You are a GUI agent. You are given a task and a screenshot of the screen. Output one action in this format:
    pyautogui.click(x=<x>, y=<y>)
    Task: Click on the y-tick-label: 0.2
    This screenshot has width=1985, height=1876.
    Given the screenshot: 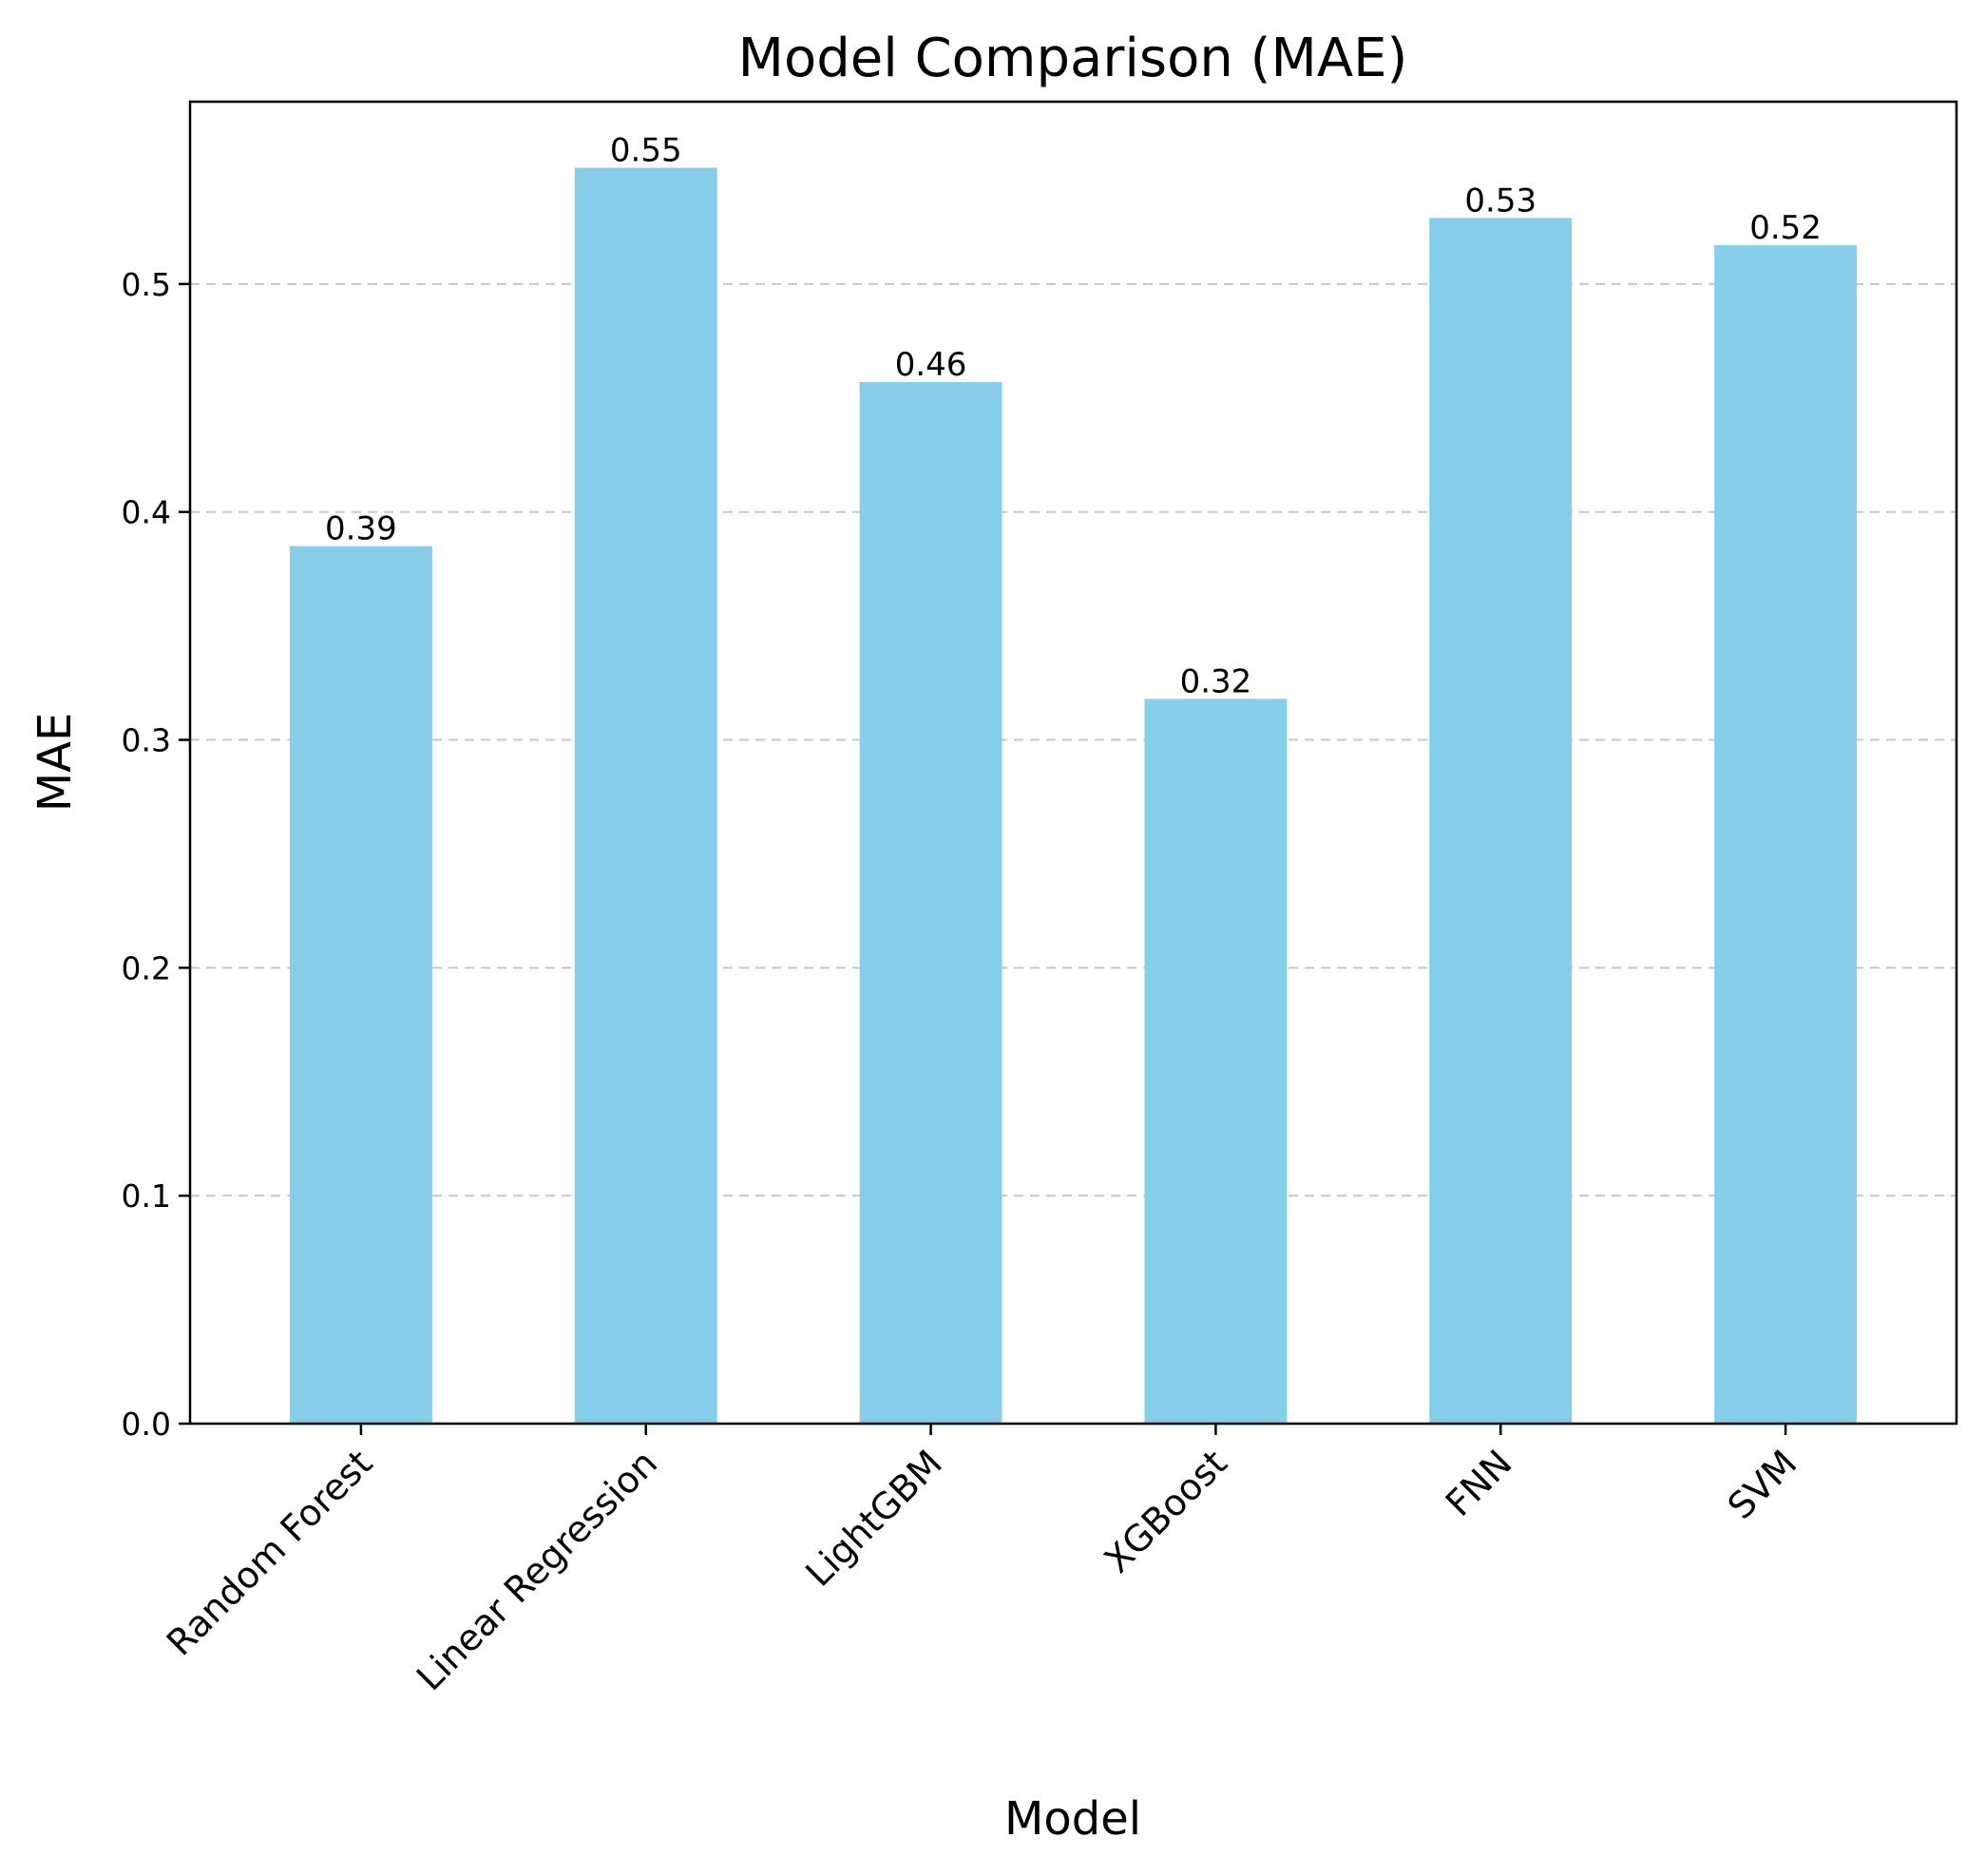 What is the action you would take?
    pyautogui.click(x=146, y=967)
    